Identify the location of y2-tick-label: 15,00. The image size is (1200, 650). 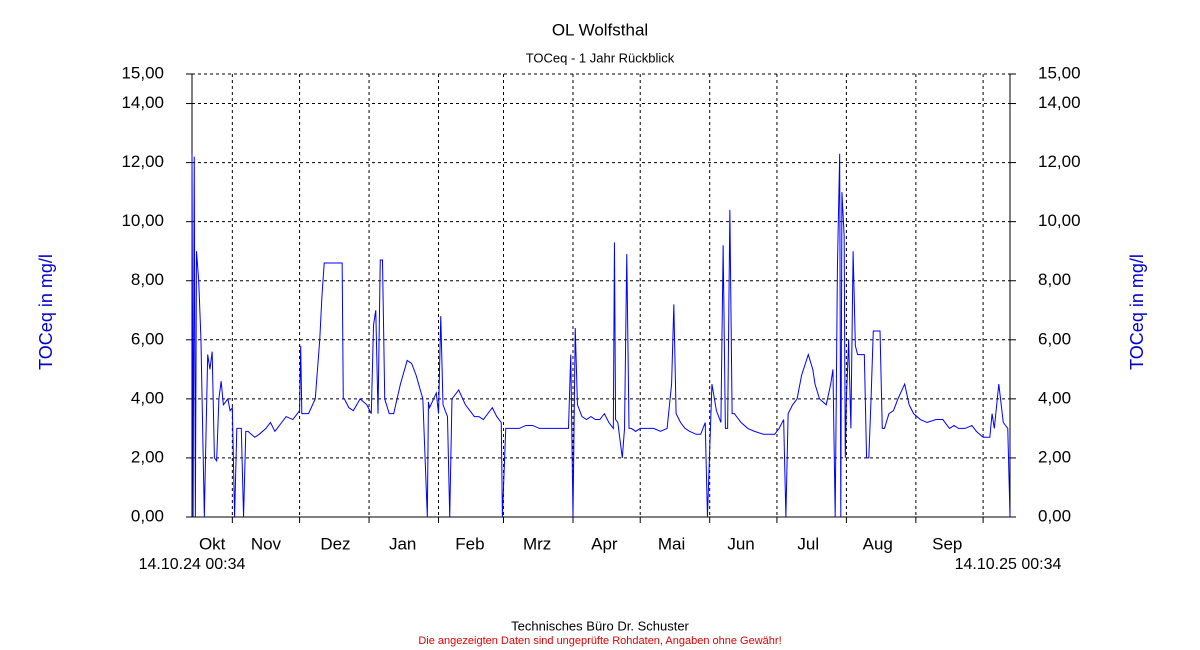
(1059, 72).